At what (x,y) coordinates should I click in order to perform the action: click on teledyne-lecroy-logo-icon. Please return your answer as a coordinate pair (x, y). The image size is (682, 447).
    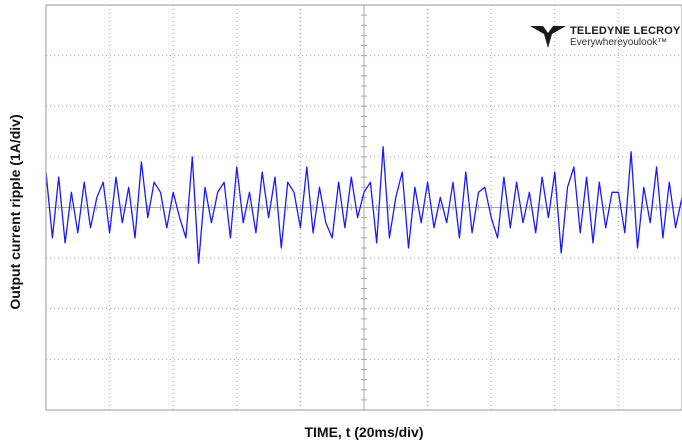
    Looking at the image, I should click on (548, 37).